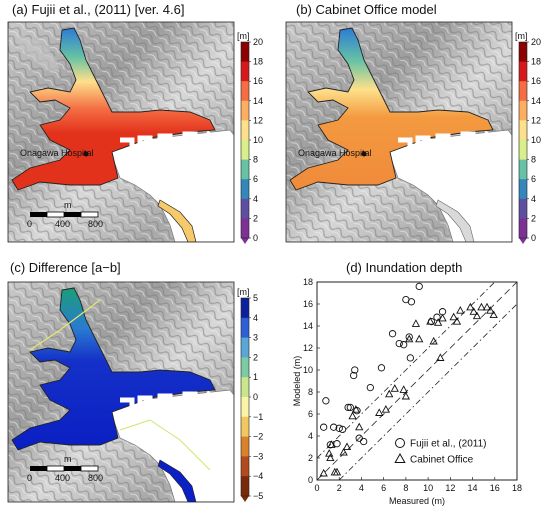 The image size is (550, 513). I want to click on y-tick-label: 6, so click(310, 414).